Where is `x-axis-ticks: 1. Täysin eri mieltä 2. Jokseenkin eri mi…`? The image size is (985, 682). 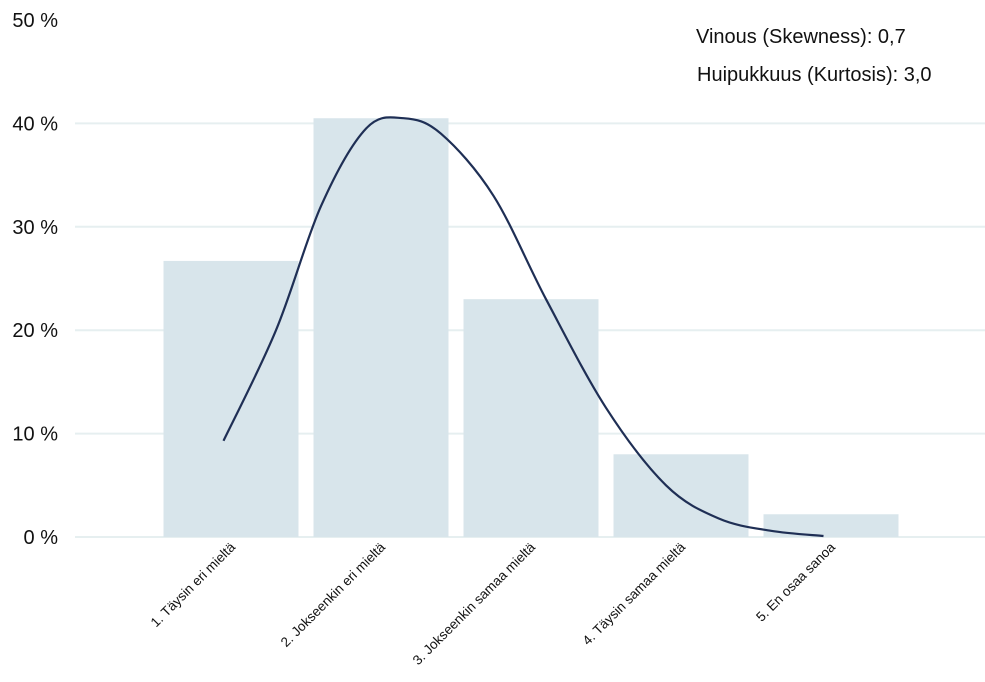 x-axis-ticks: 1. Täysin eri mieltä 2. Jokseenkin eri mi… is located at coordinates (493, 603).